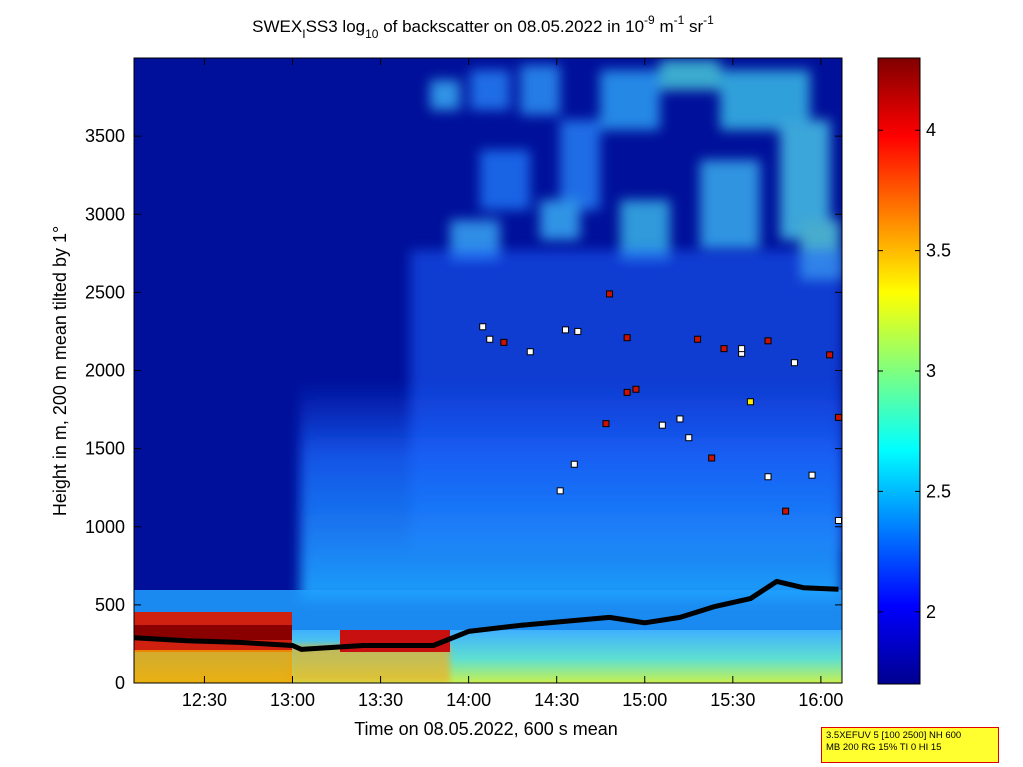  Describe the element at coordinates (105, 449) in the screenshot. I see `y-tick-label: 1500` at that location.